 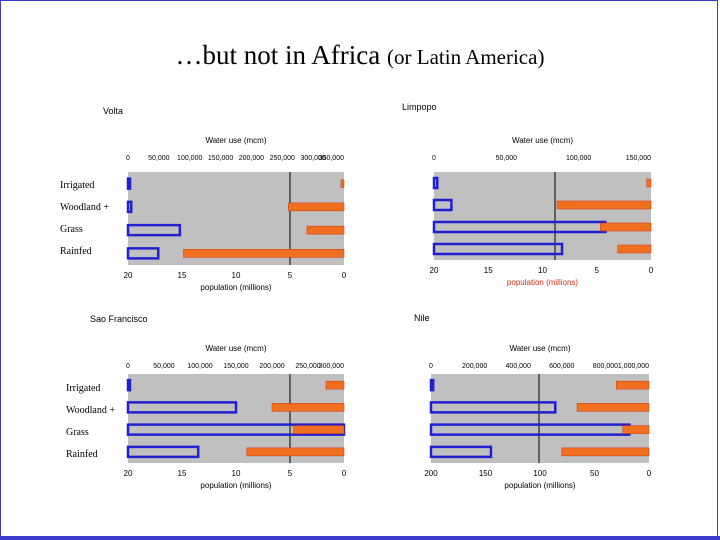 What do you see at coordinates (578, 158) in the screenshot?
I see `c1-top-tick-label: 100,000` at bounding box center [578, 158].